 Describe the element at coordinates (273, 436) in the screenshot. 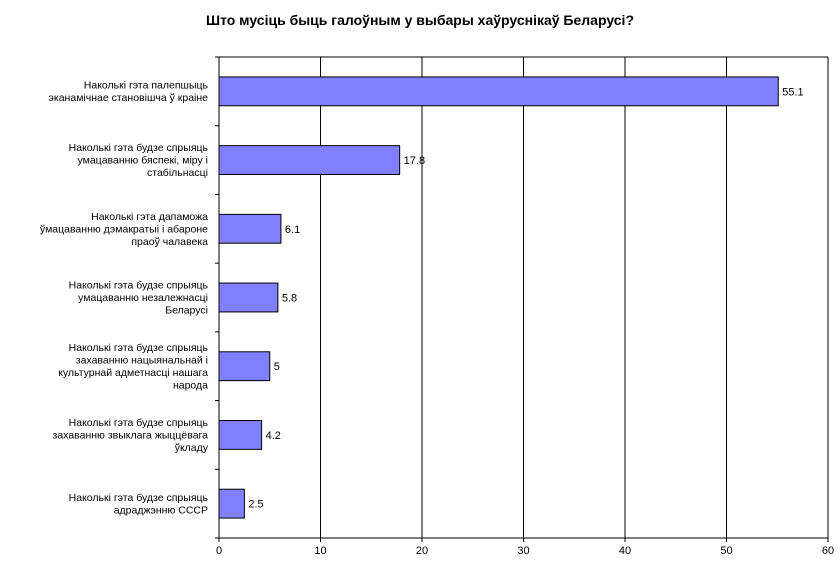

I see `data-label: 4.2` at that location.